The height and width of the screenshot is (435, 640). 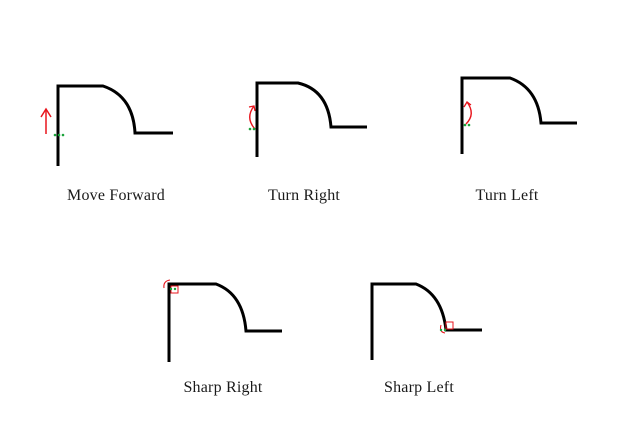 What do you see at coordinates (46, 120) in the screenshot?
I see `up-arrow-icon` at bounding box center [46, 120].